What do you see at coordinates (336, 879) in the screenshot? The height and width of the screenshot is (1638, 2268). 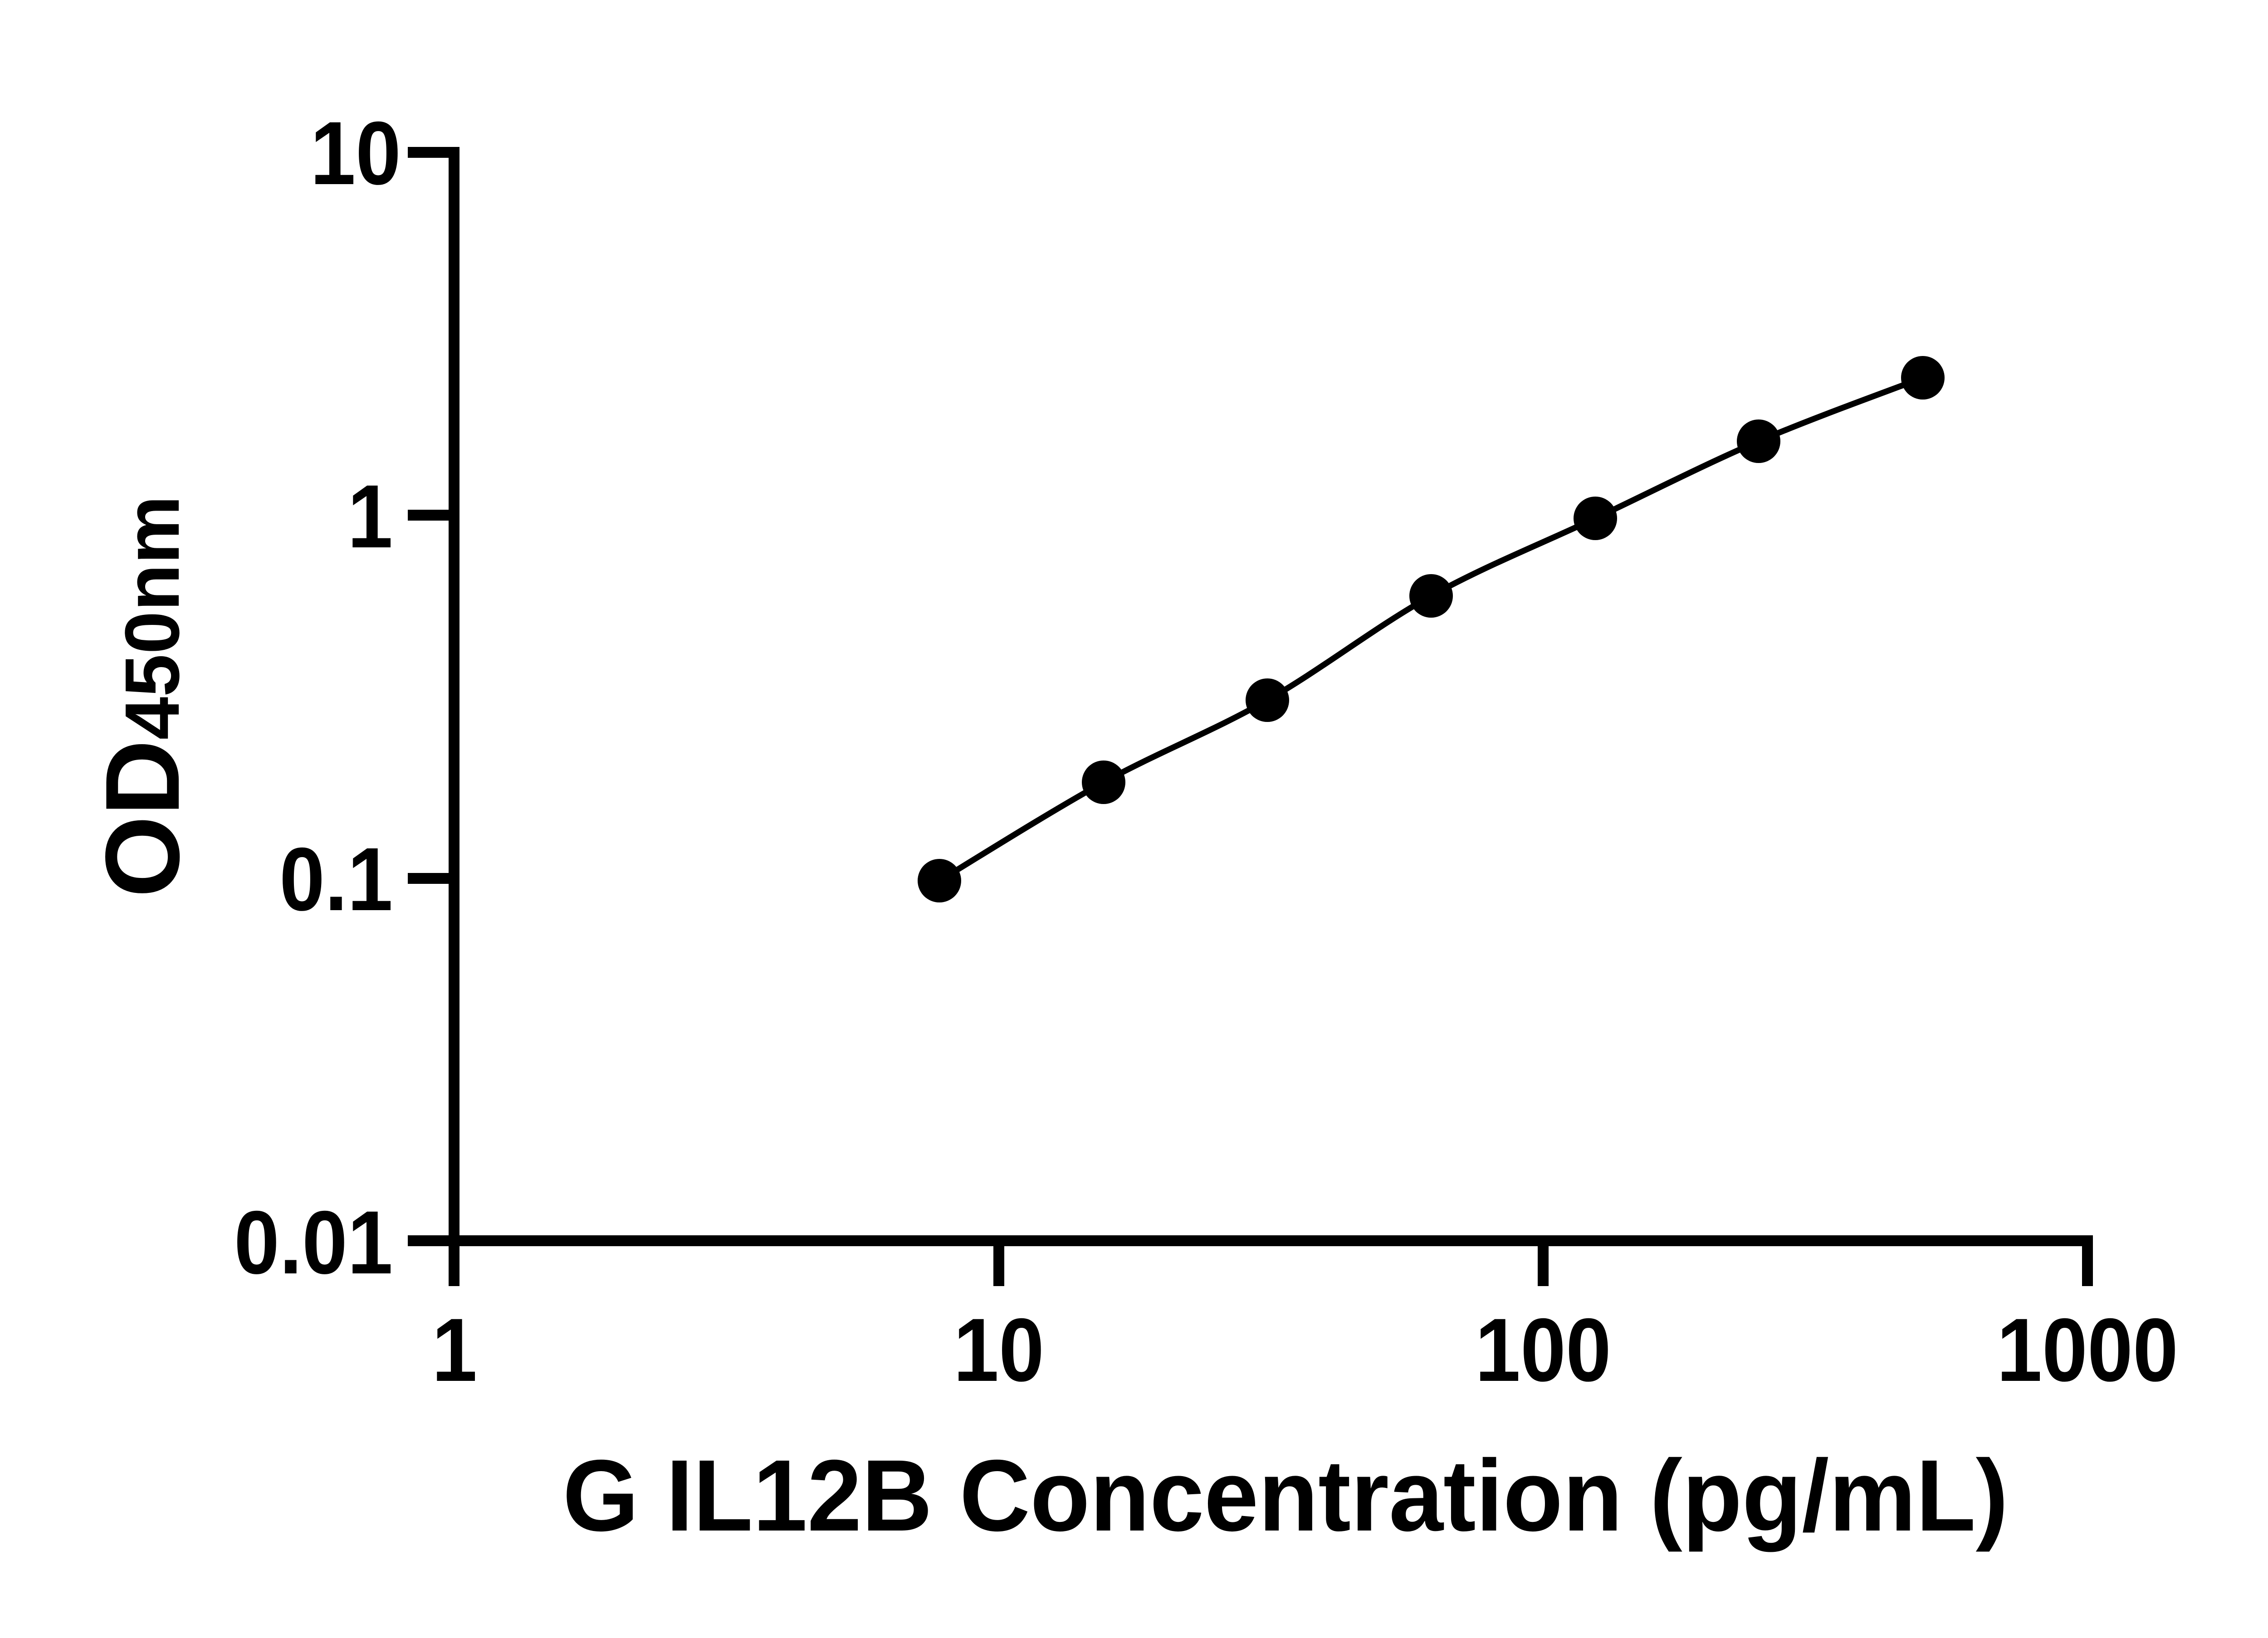 I see `svg-text: 0.1` at bounding box center [336, 879].